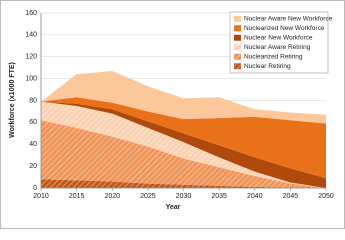 The image size is (345, 240). What do you see at coordinates (31, 13) in the screenshot?
I see `y-tick-label: 160` at bounding box center [31, 13].